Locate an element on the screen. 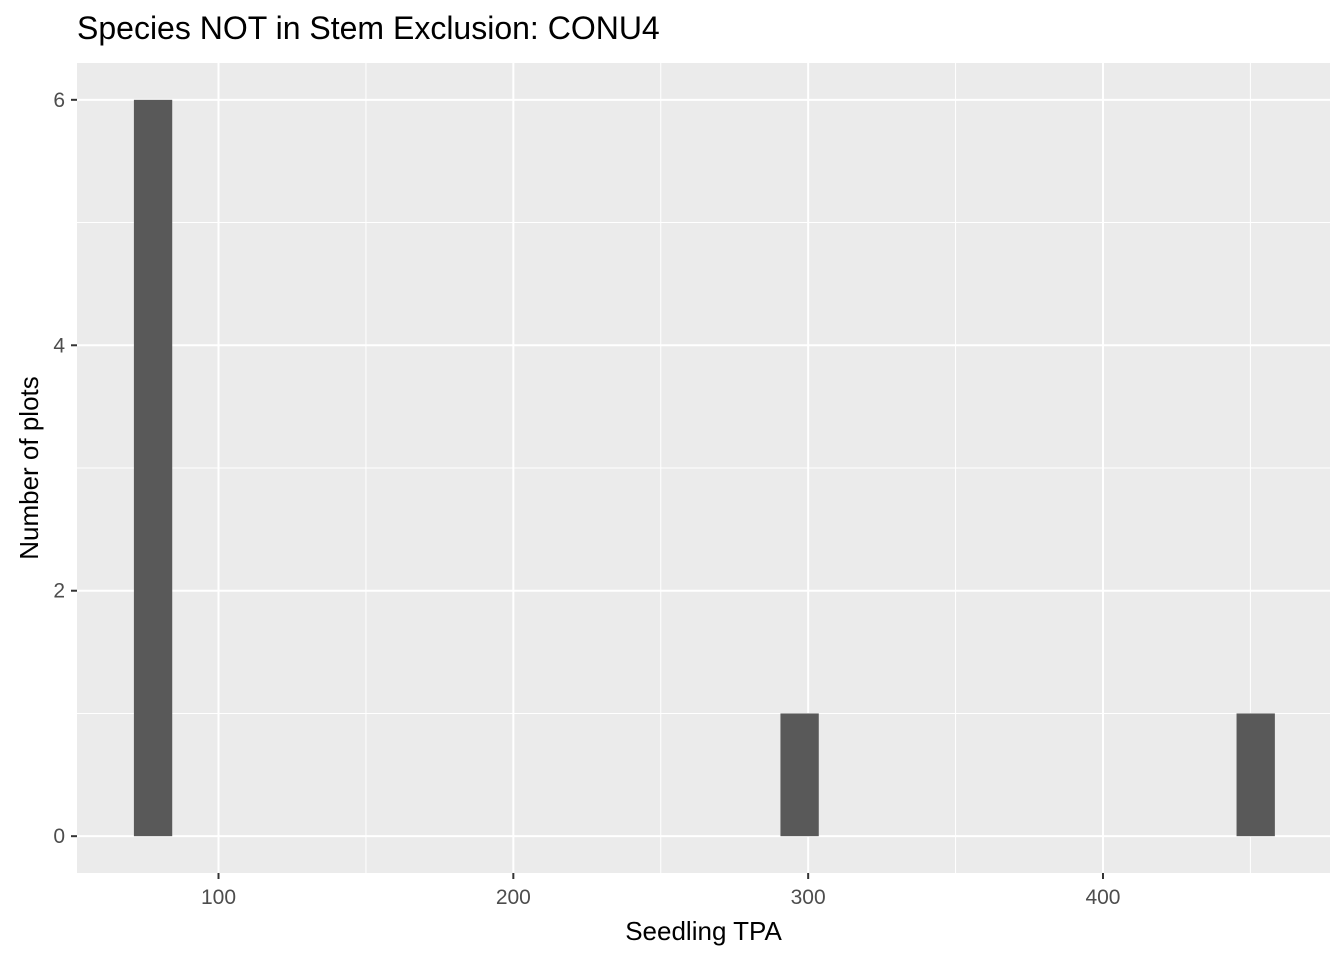 This screenshot has width=1344, height=960. x-tick-label: 200 is located at coordinates (513, 897).